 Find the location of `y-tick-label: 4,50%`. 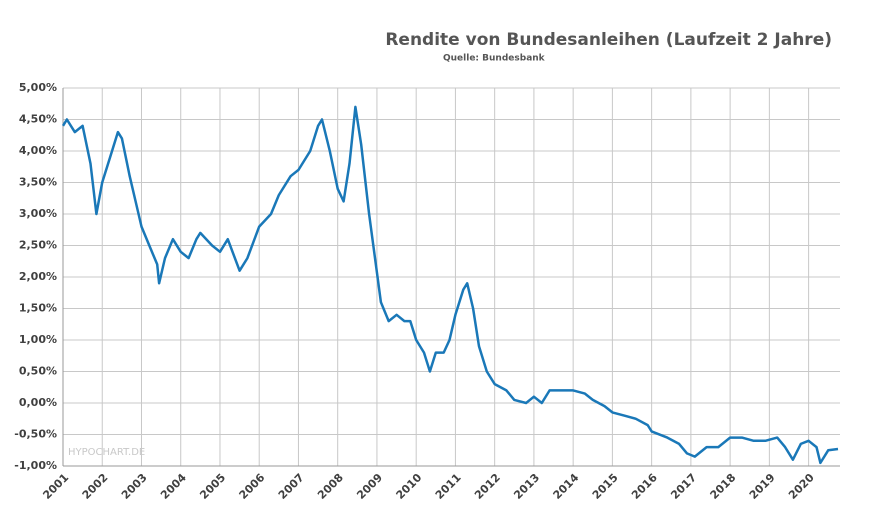

y-tick-label: 4,50% is located at coordinates (38, 119).